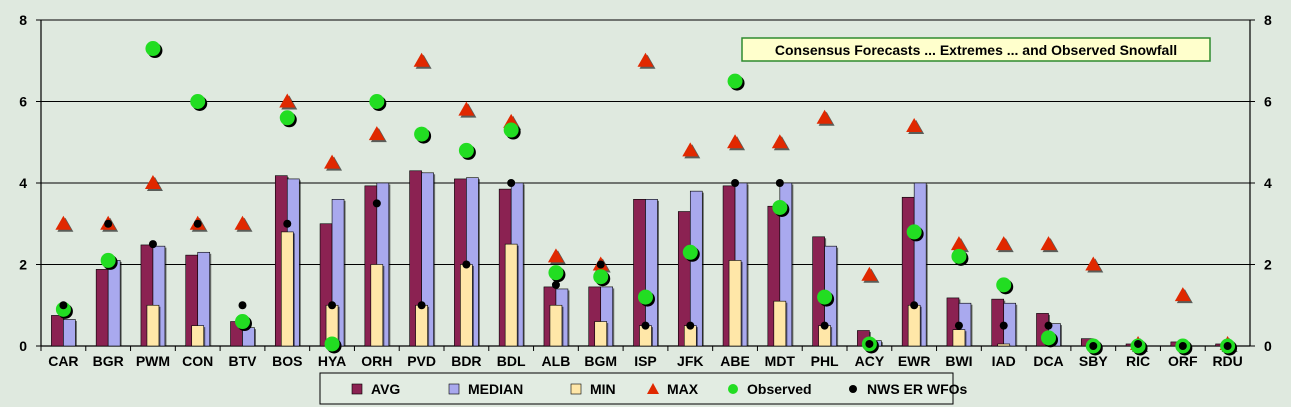  I want to click on y-tick-label-right: 0, so click(1268, 346).